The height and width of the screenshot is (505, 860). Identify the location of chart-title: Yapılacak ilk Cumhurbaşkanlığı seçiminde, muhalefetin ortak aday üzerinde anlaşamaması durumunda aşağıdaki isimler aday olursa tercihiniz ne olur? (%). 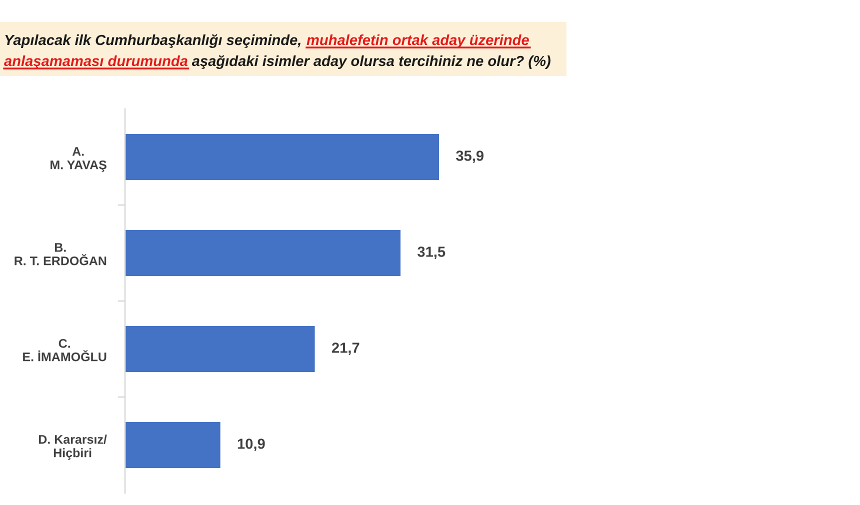
(277, 52).